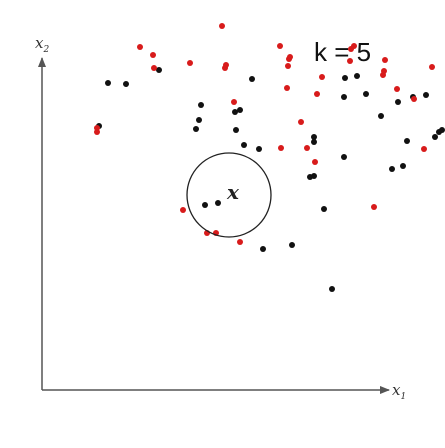  What do you see at coordinates (42, 44) in the screenshot?
I see `y-axis-label: x2` at bounding box center [42, 44].